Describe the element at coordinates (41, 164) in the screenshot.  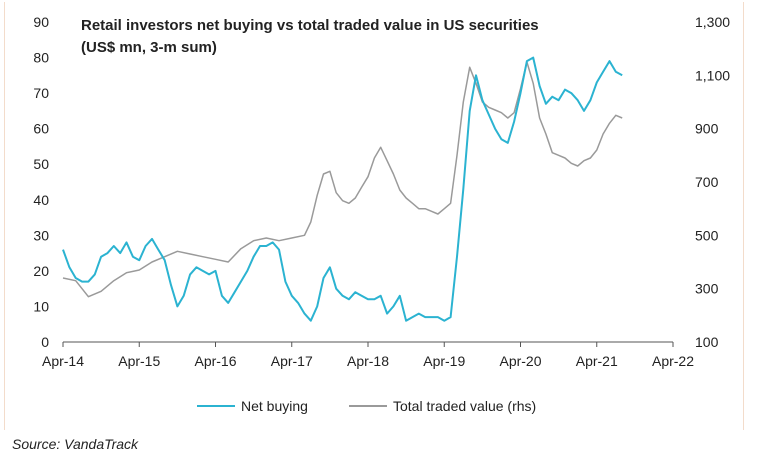
I see `y-left-tick-label: 50` at that location.